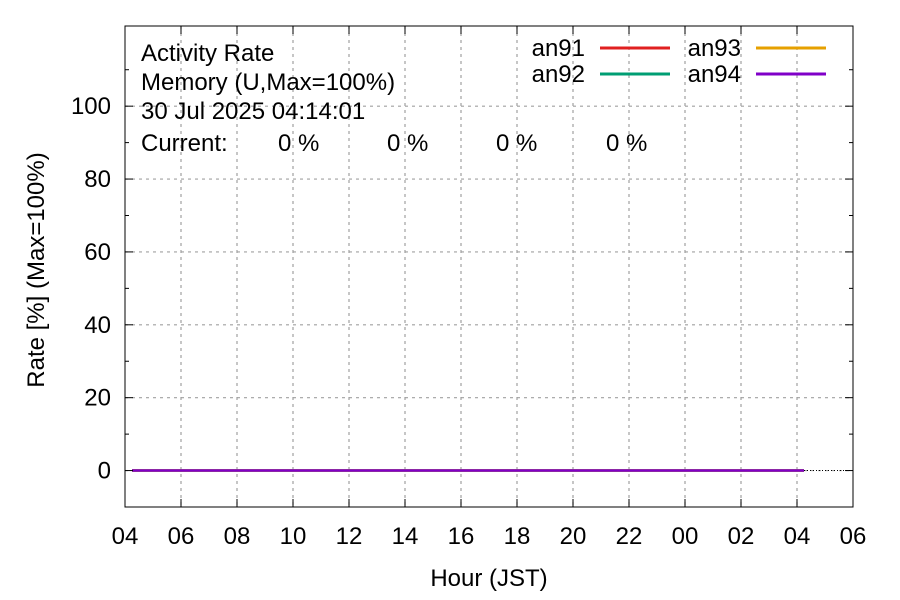 Image resolution: width=900 pixels, height=600 pixels. What do you see at coordinates (97, 398) in the screenshot?
I see `y-tick-label: 20` at bounding box center [97, 398].